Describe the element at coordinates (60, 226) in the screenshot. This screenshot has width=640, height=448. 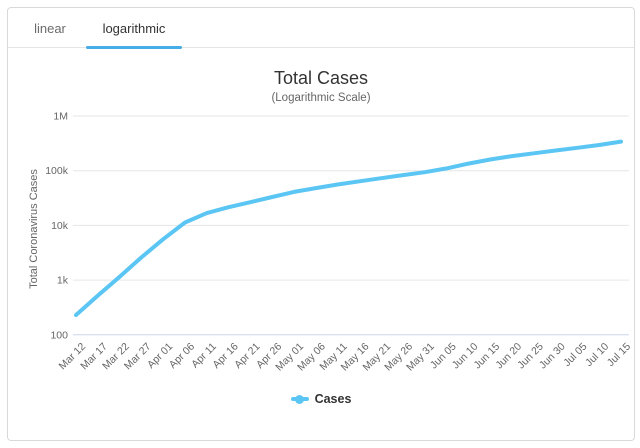
I see `y-axis-tick-label: 10k` at that location.